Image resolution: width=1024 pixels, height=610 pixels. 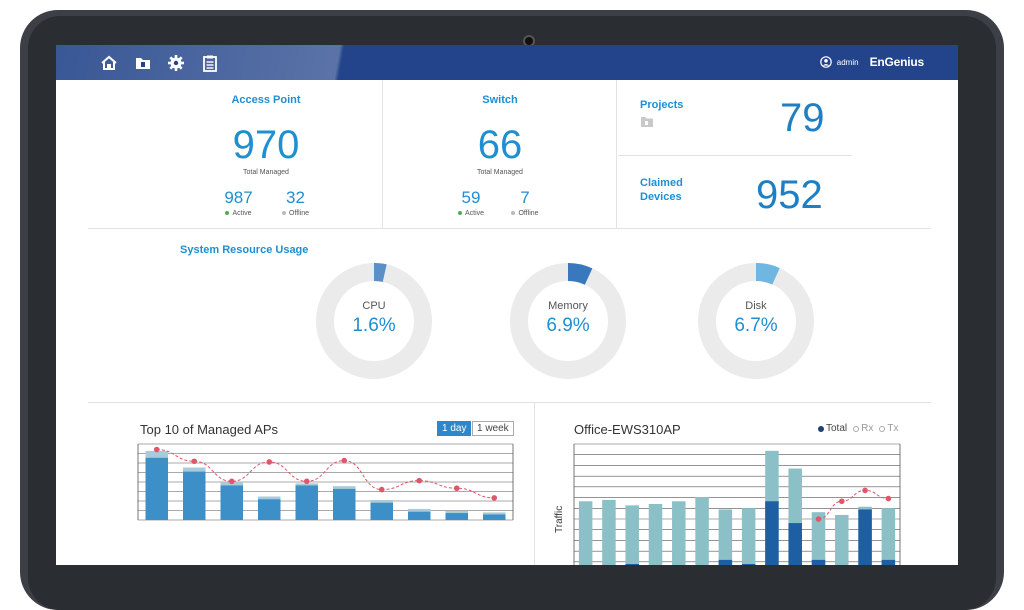 I want to click on switch-total-label: Total Managed, so click(x=500, y=172).